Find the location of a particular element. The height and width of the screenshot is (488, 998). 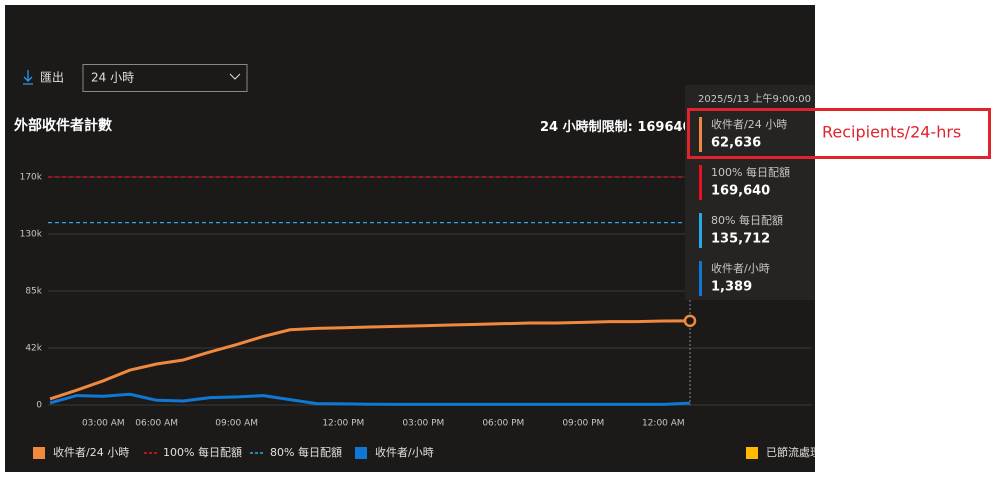

legend-label: 已節流處理 is located at coordinates (793, 452).